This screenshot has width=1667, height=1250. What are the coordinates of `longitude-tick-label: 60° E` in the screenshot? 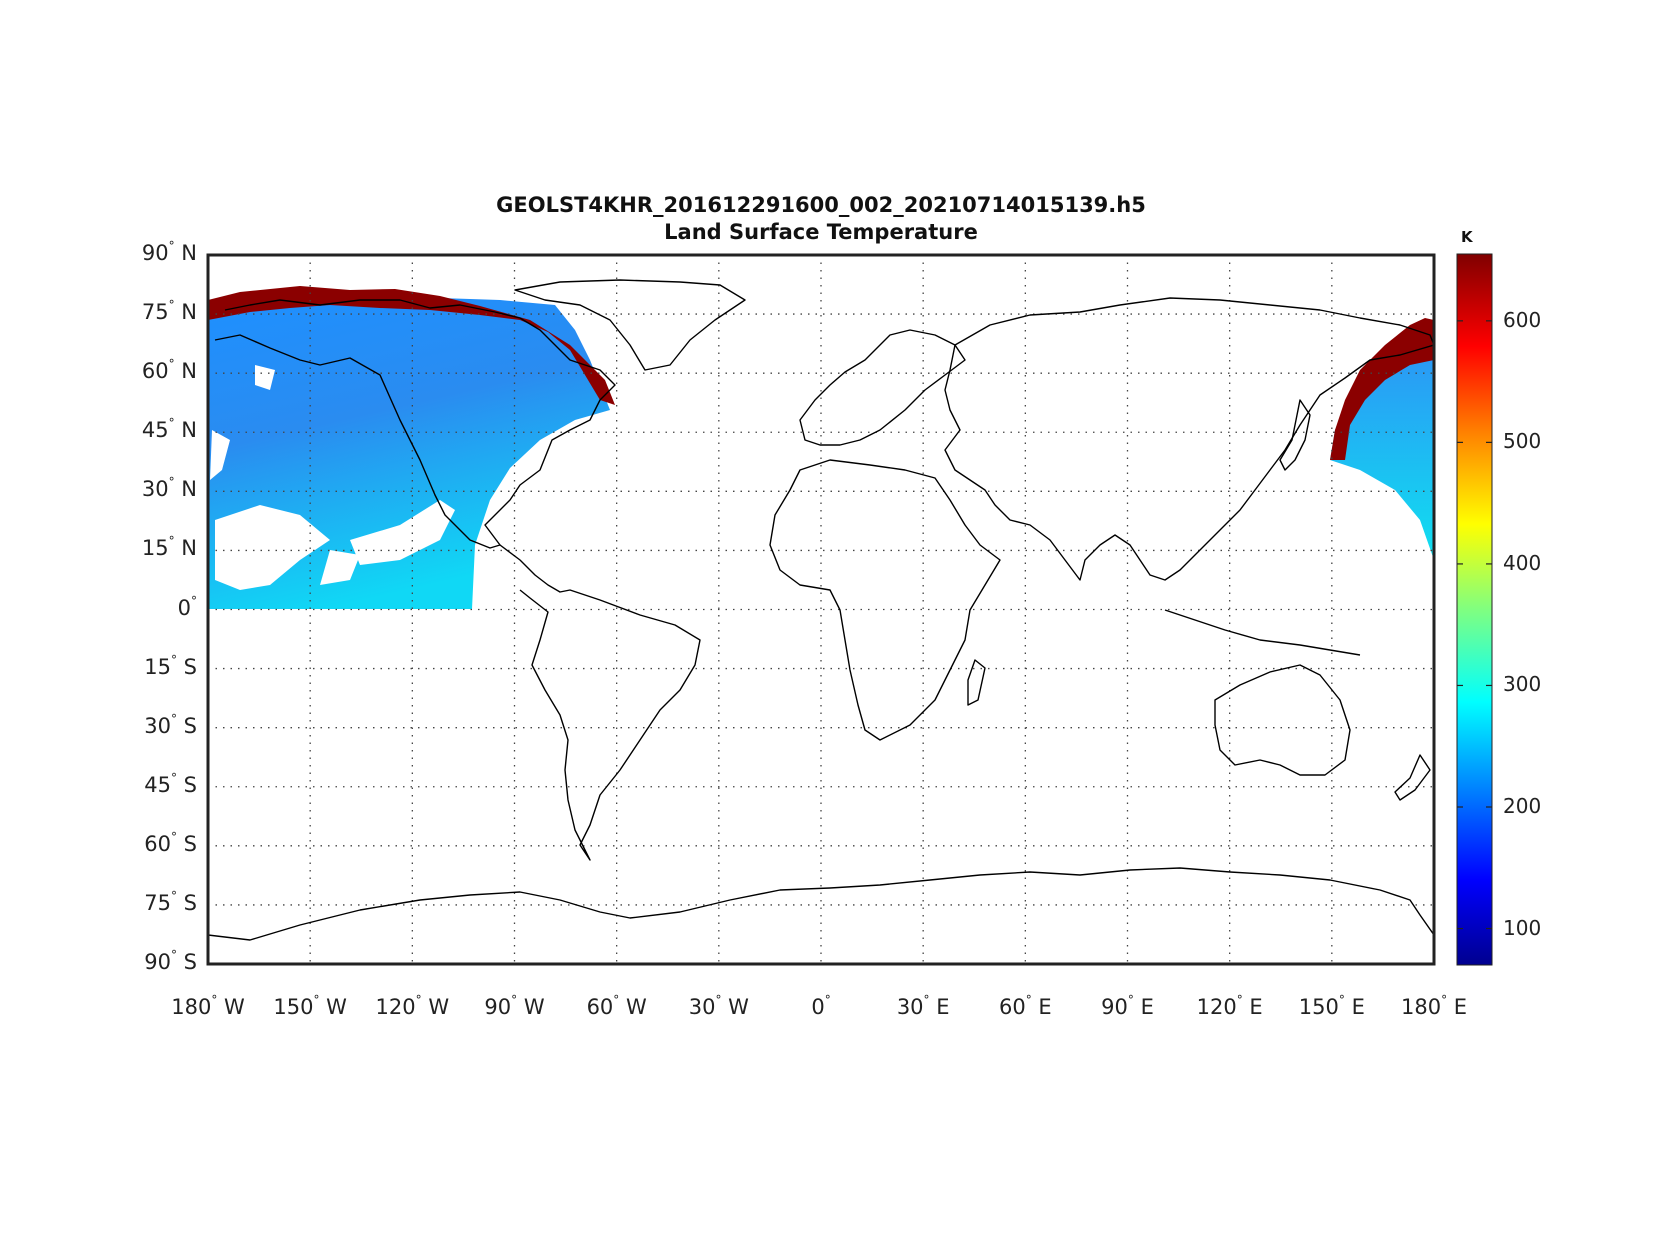 It's located at (1025, 1006).